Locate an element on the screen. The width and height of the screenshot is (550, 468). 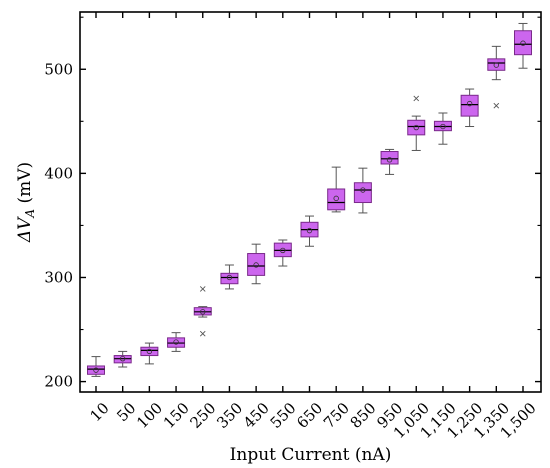
y-tick-label: 500 is located at coordinates (58, 69).